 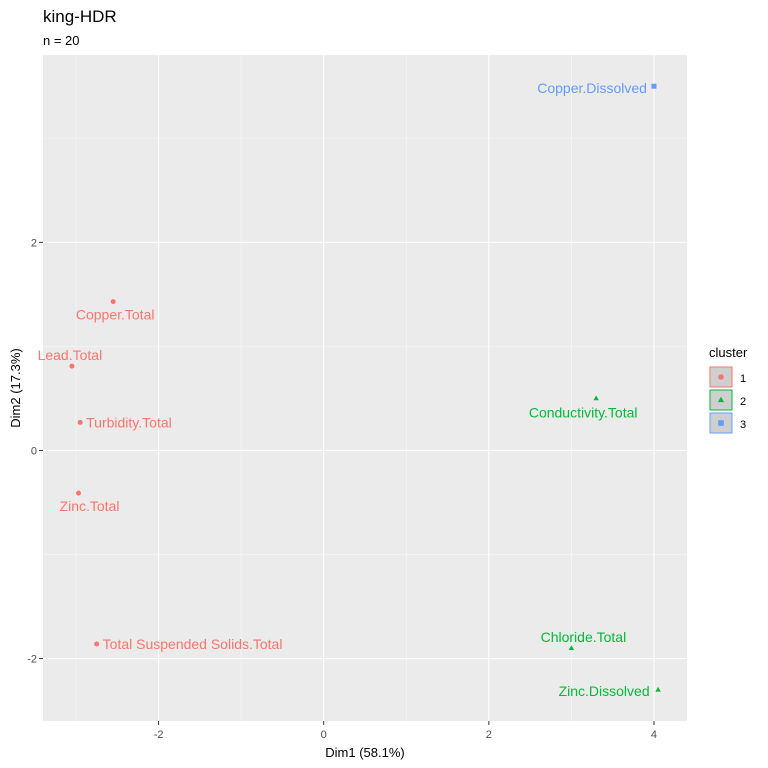 I want to click on x-tick-label: -2, so click(x=159, y=735).